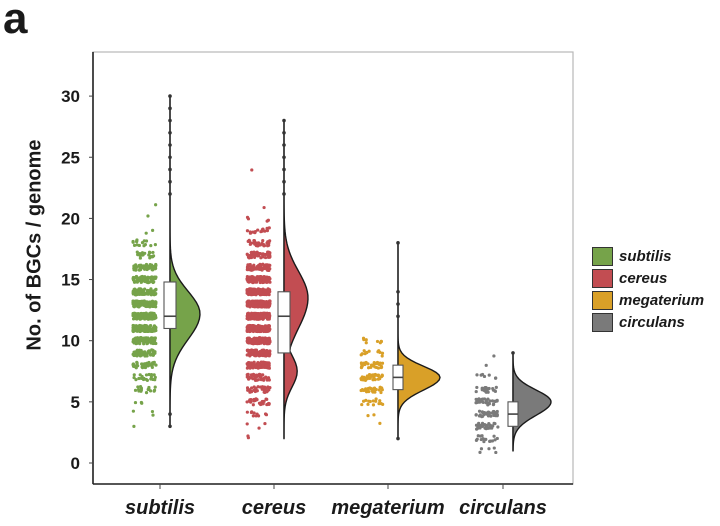  I want to click on legend-swatch-megaterium, so click(602, 300).